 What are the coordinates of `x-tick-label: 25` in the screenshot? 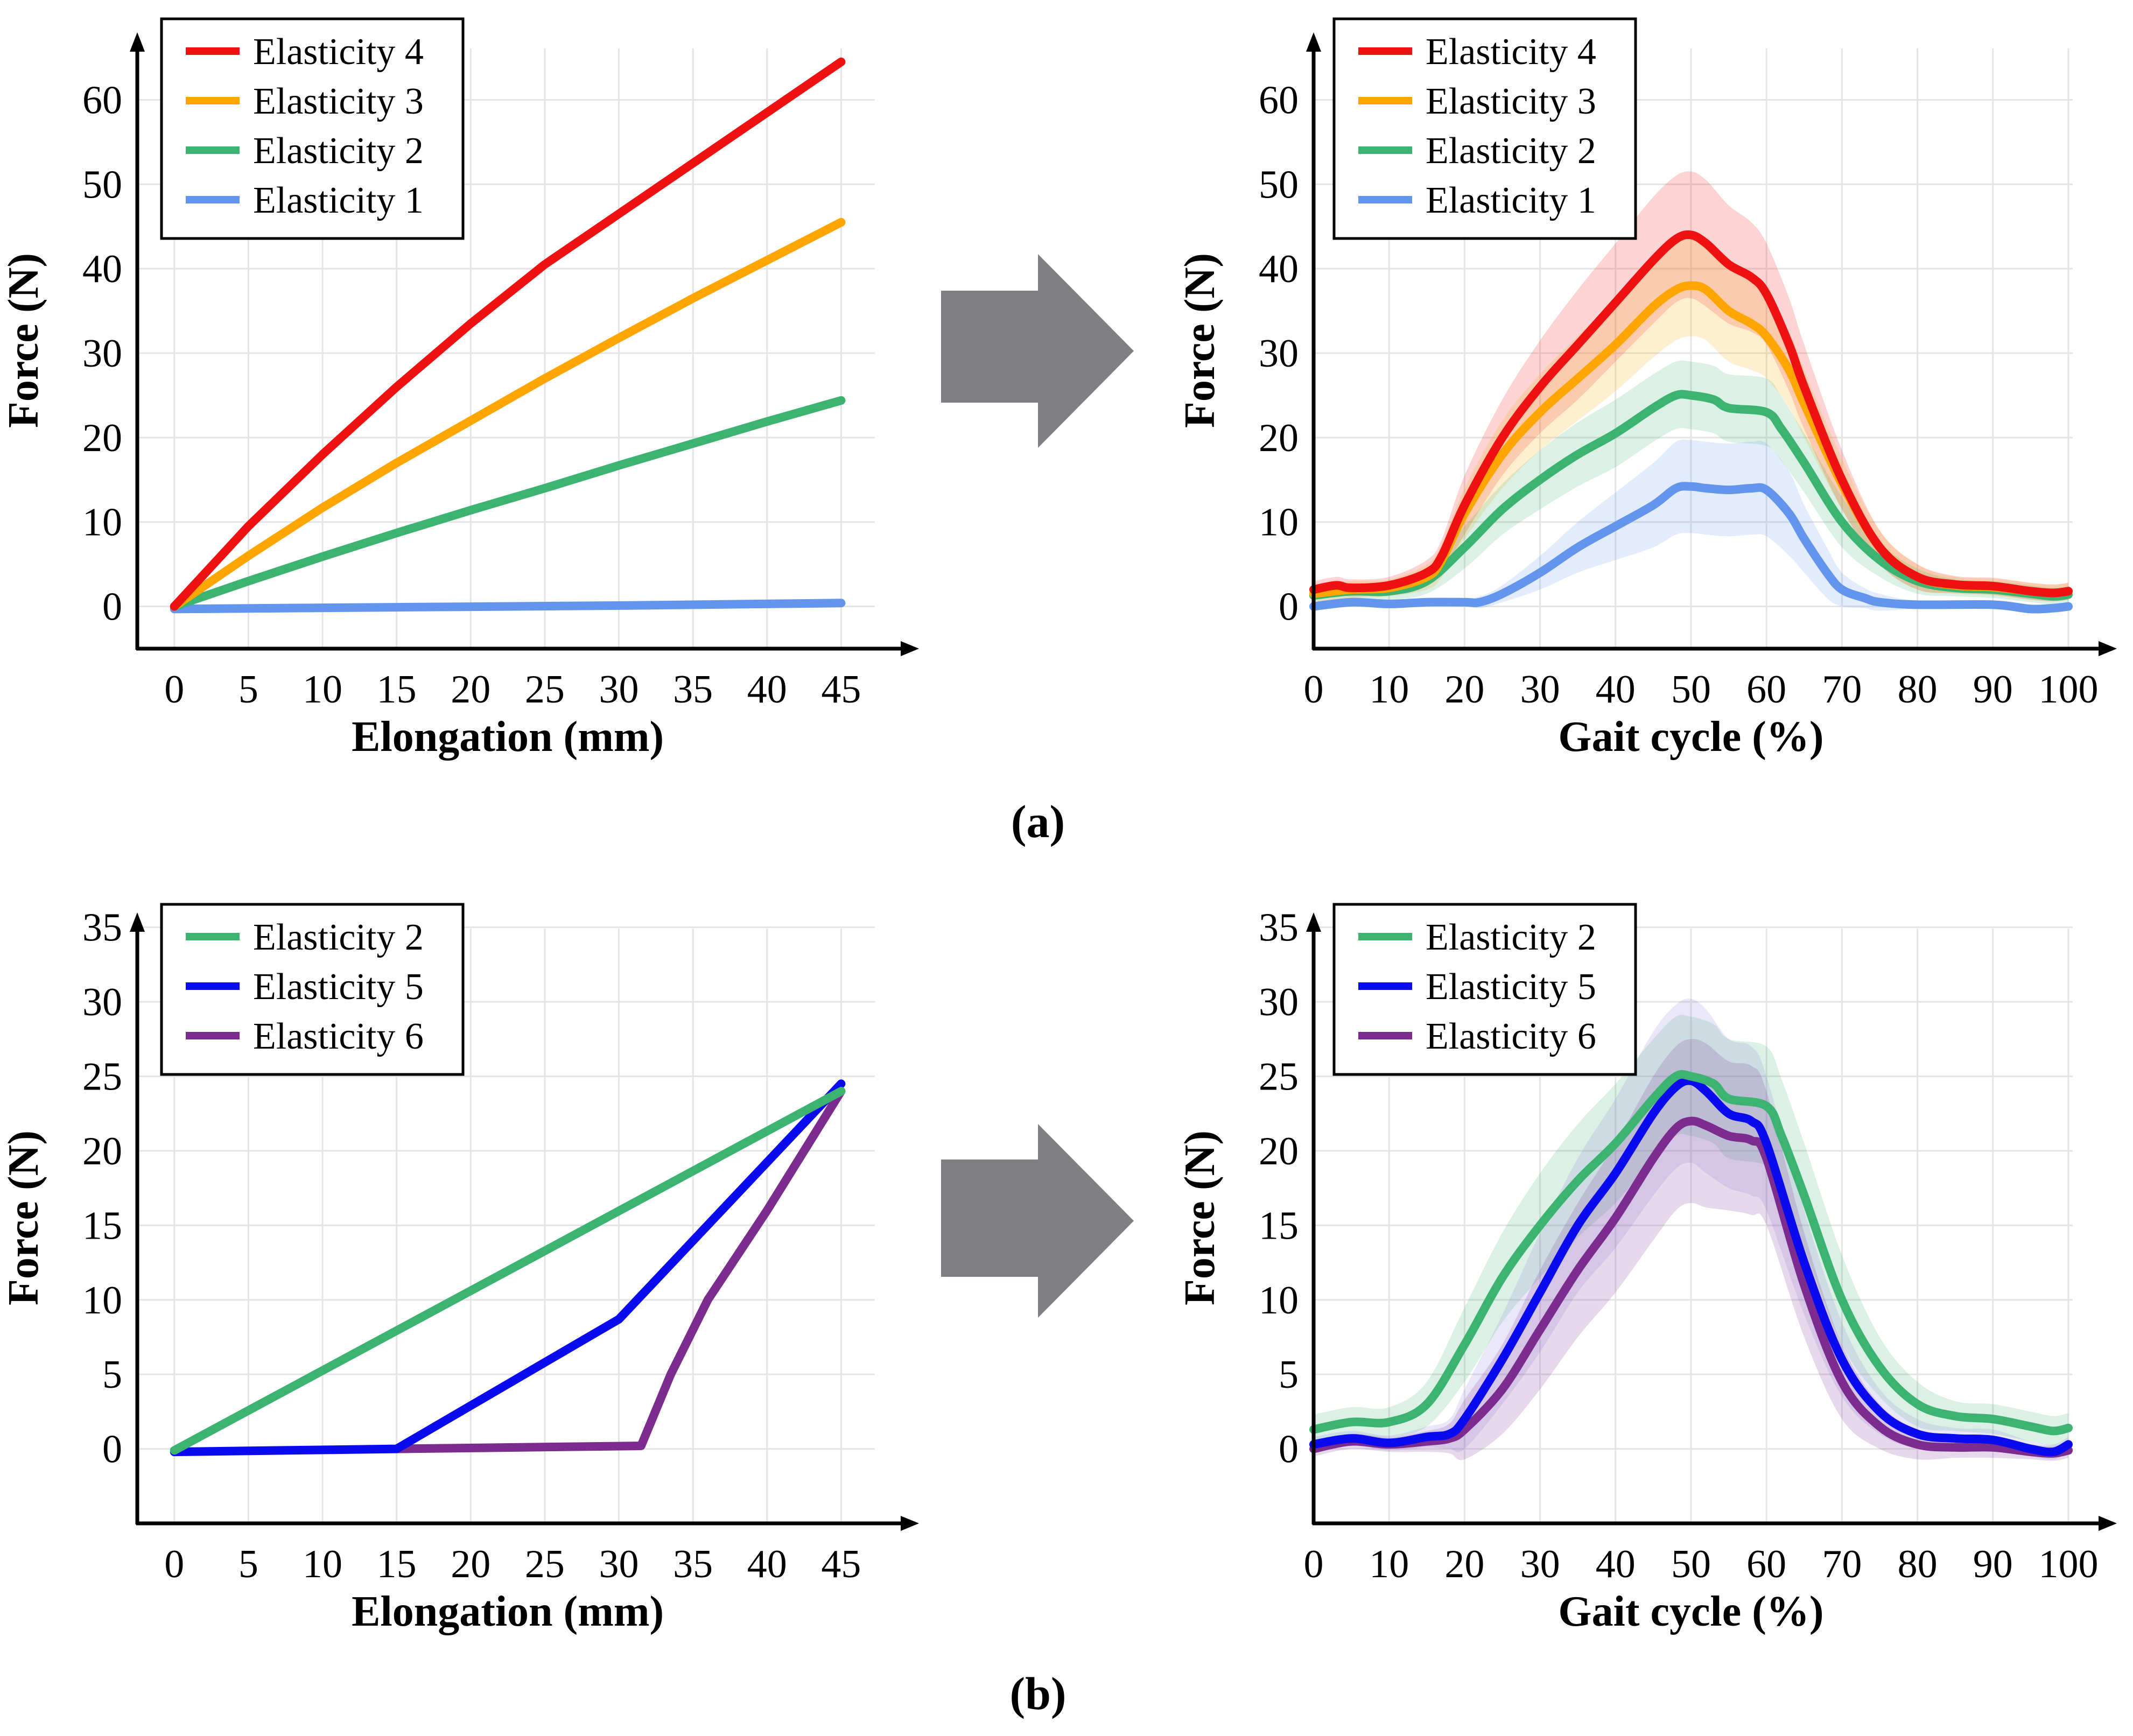 It's located at (545, 689).